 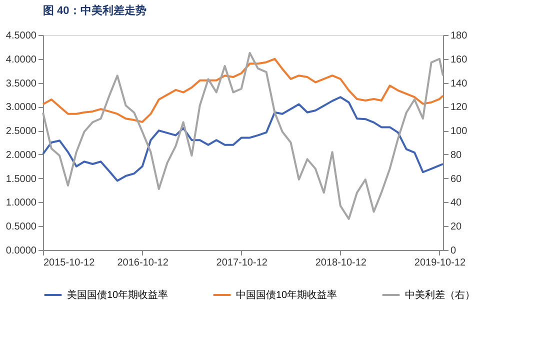 What do you see at coordinates (21, 203) in the screenshot?
I see `y-tick-label: 1.0000` at bounding box center [21, 203].